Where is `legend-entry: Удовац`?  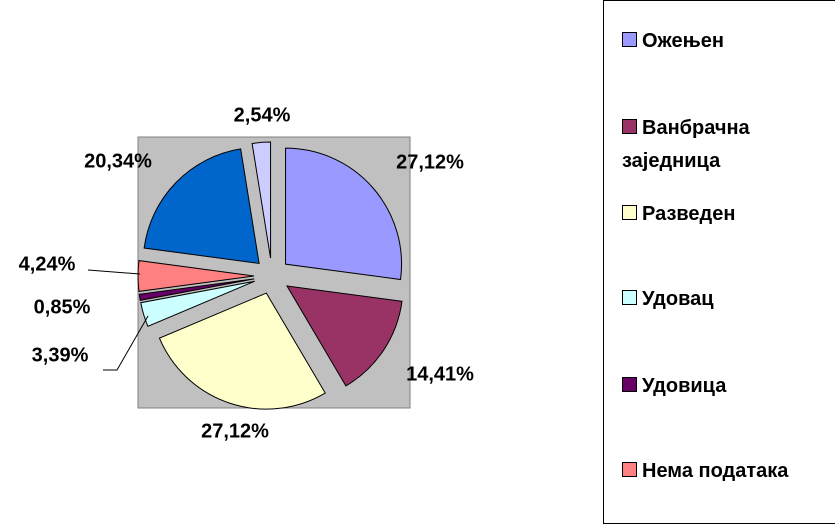 legend-entry: Удовац is located at coordinates (727, 299).